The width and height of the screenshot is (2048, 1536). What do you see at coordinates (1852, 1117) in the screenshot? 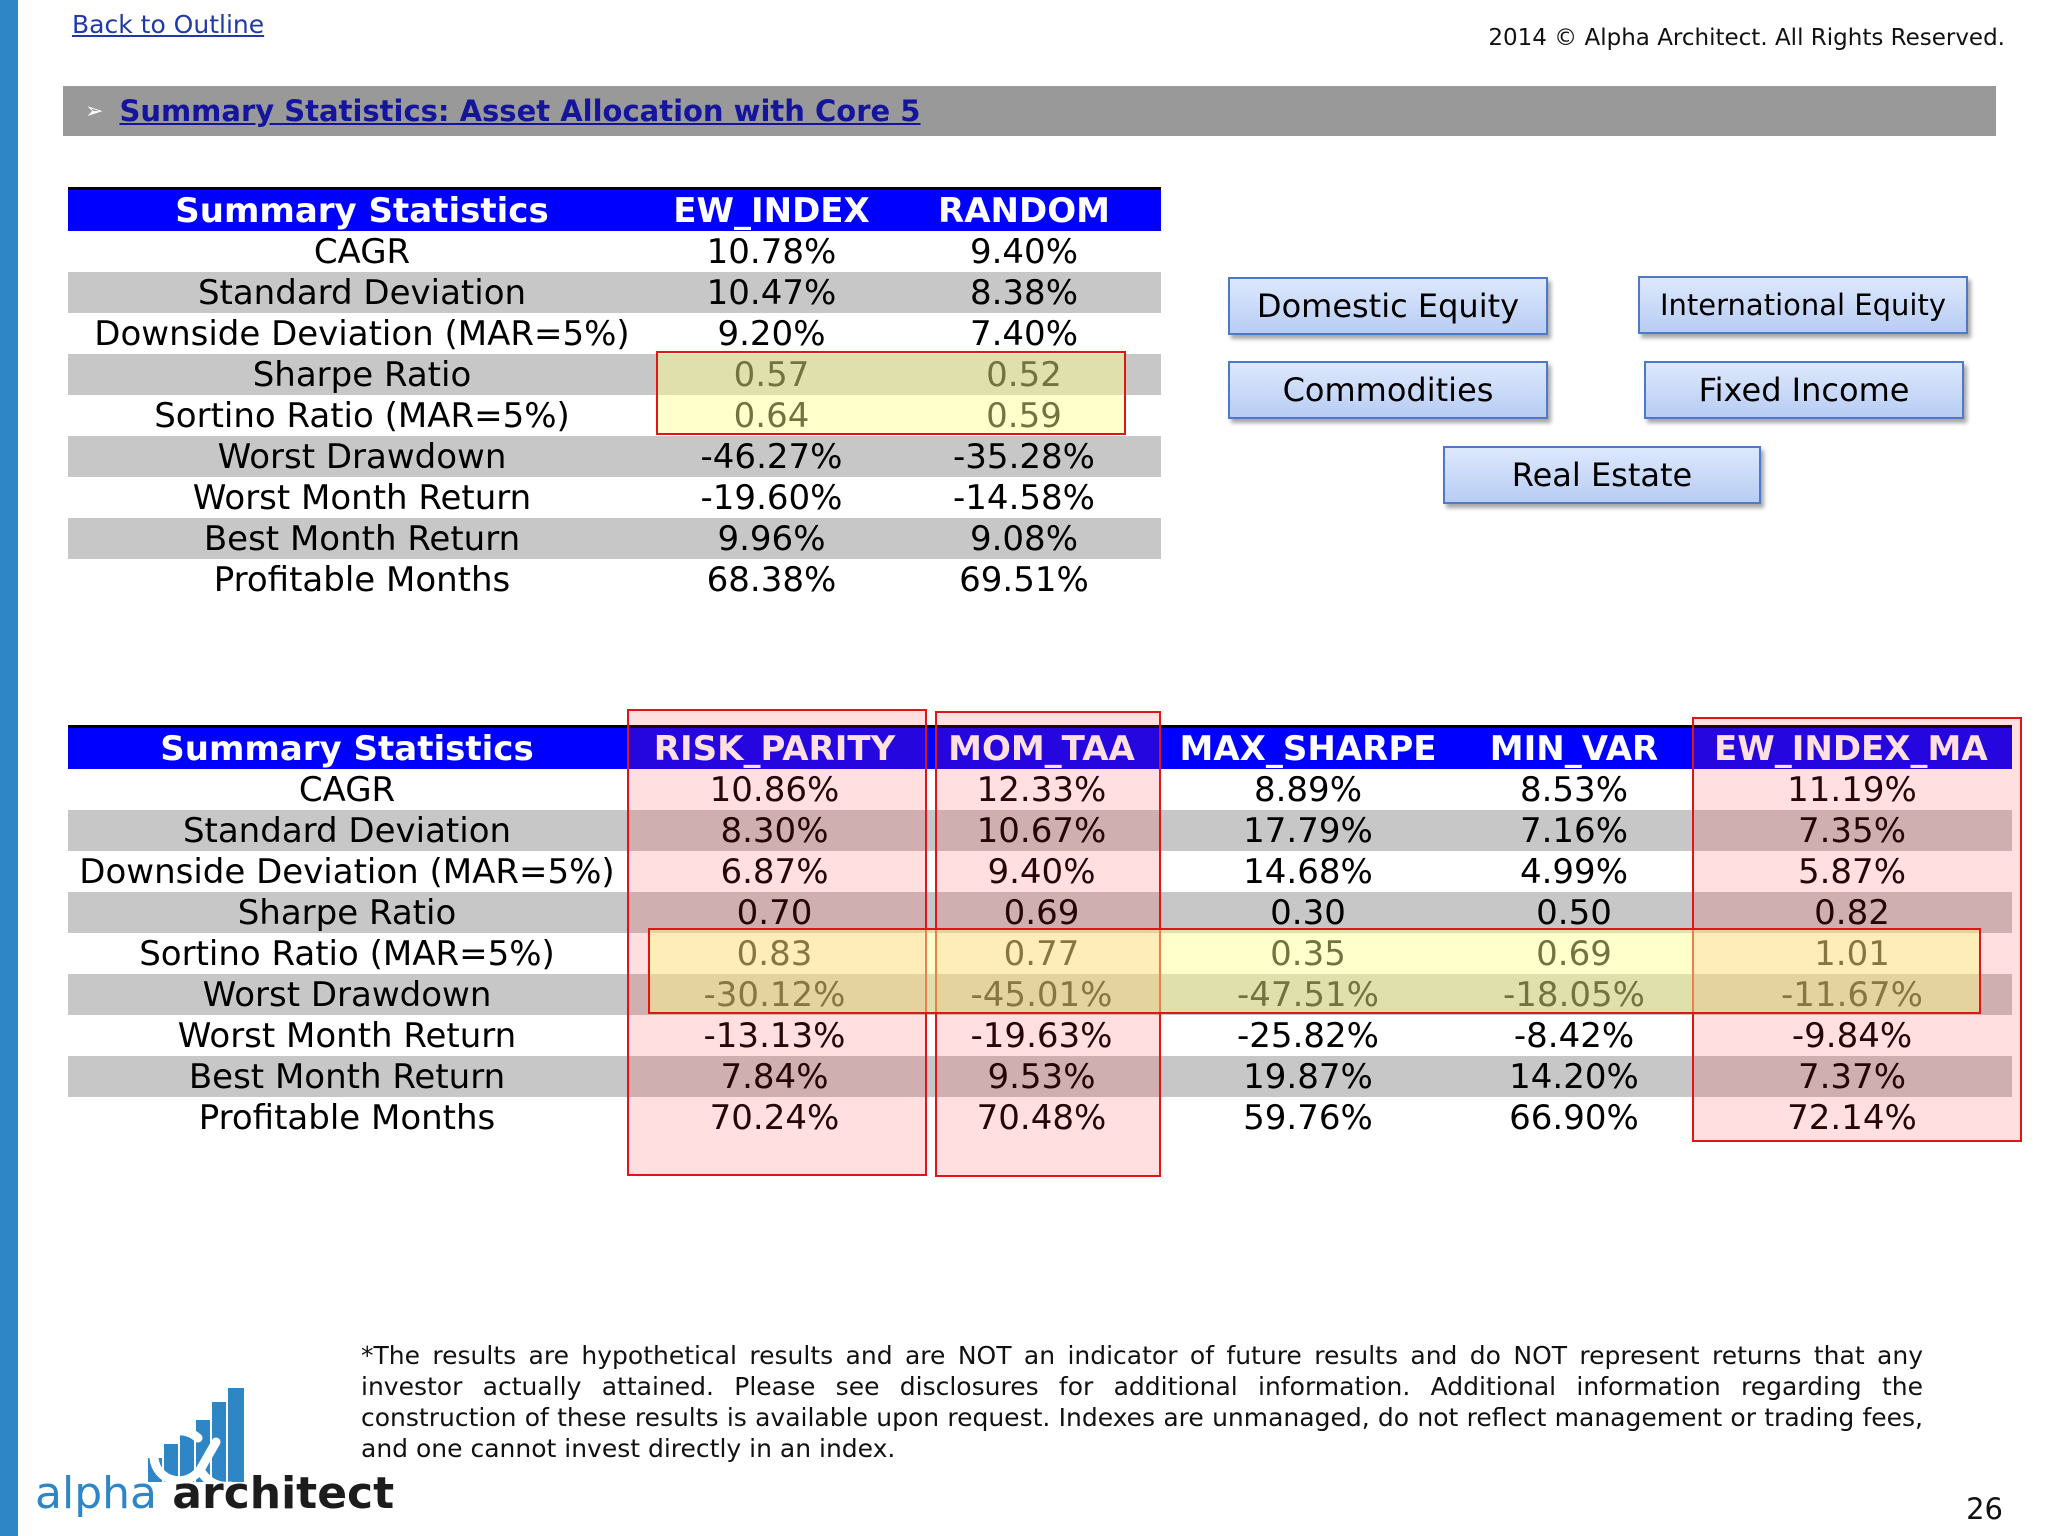
I see `table-cell: 72.14%` at bounding box center [1852, 1117].